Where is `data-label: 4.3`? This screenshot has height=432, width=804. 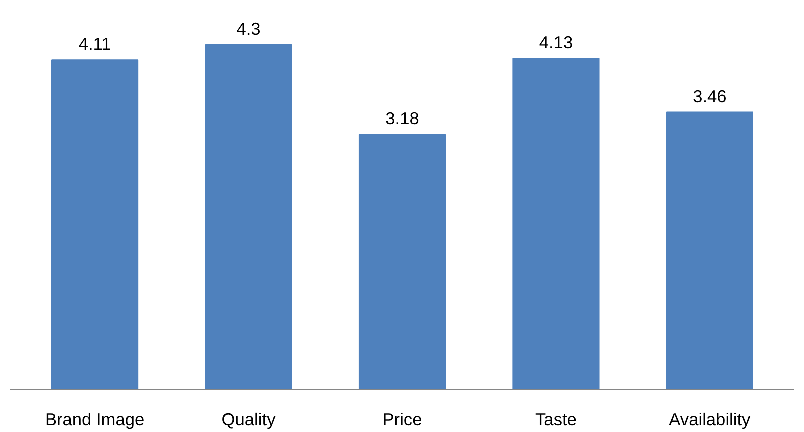 data-label: 4.3 is located at coordinates (248, 28).